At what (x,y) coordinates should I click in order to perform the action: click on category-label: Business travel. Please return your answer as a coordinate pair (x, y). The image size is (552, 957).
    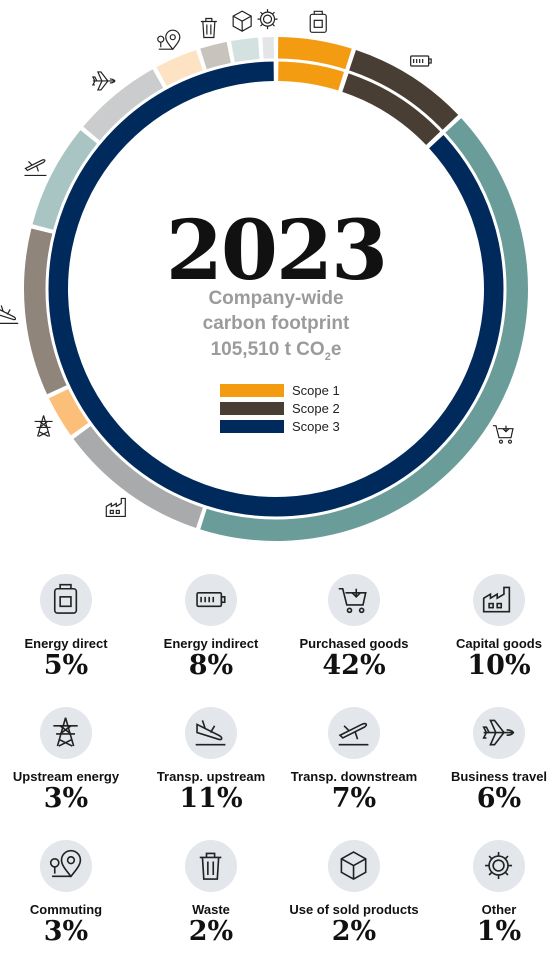
    Looking at the image, I should click on (499, 776).